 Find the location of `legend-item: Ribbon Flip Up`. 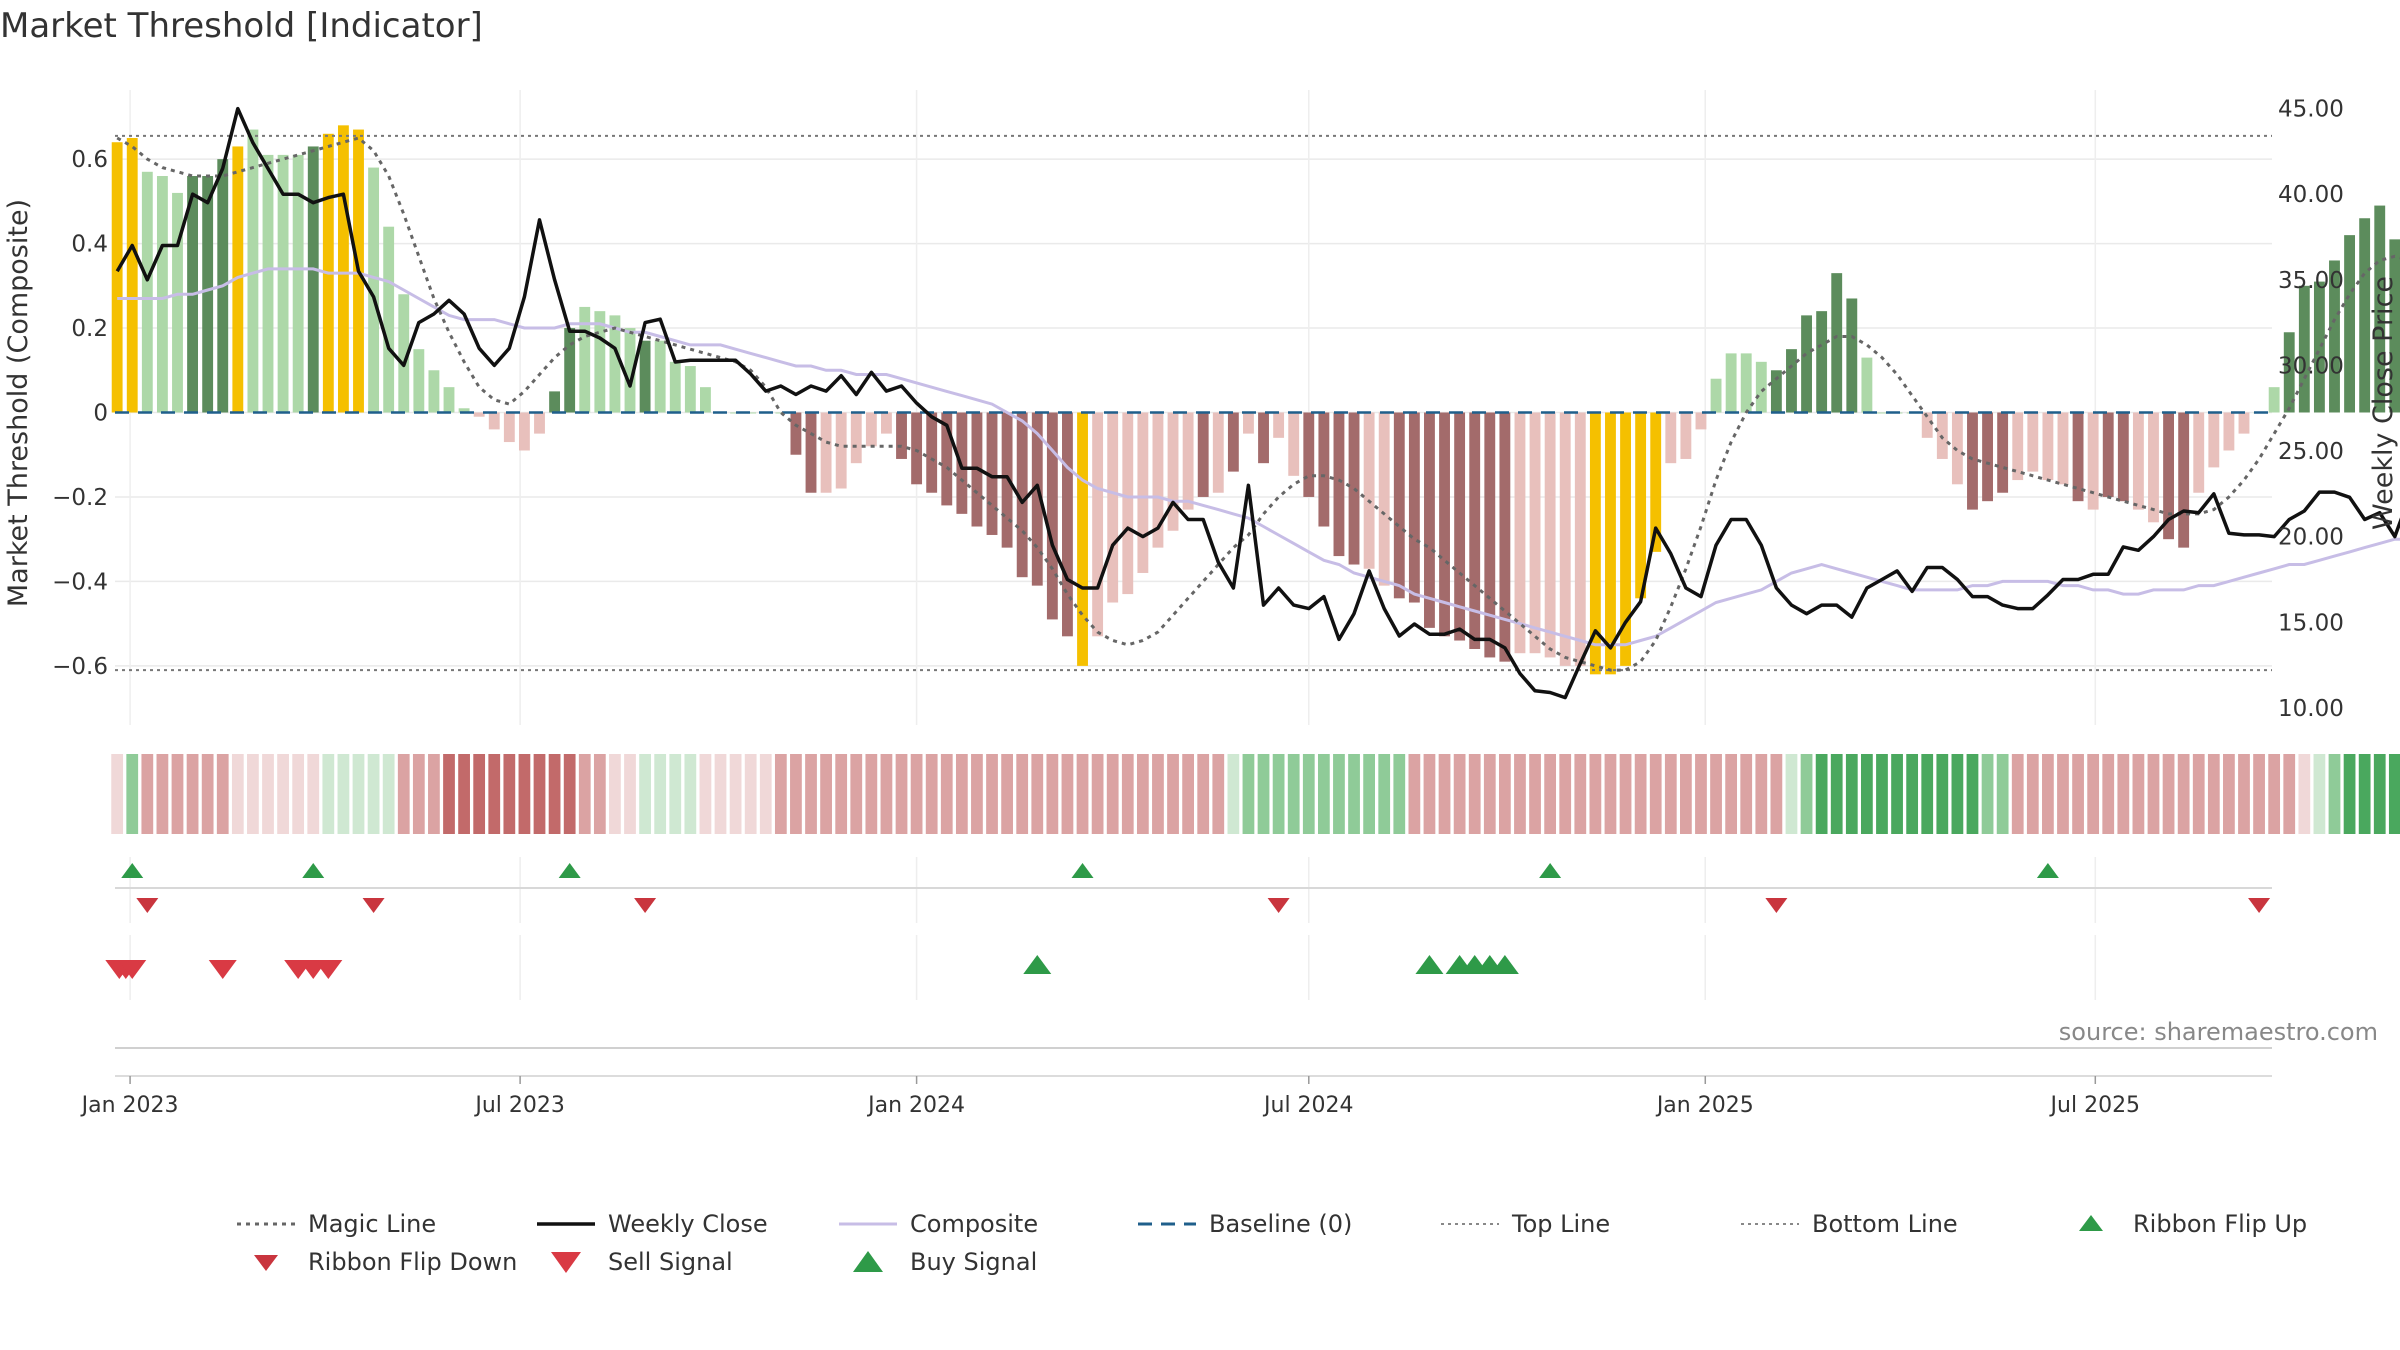

legend-item: Ribbon Flip Up is located at coordinates (2193, 1224).